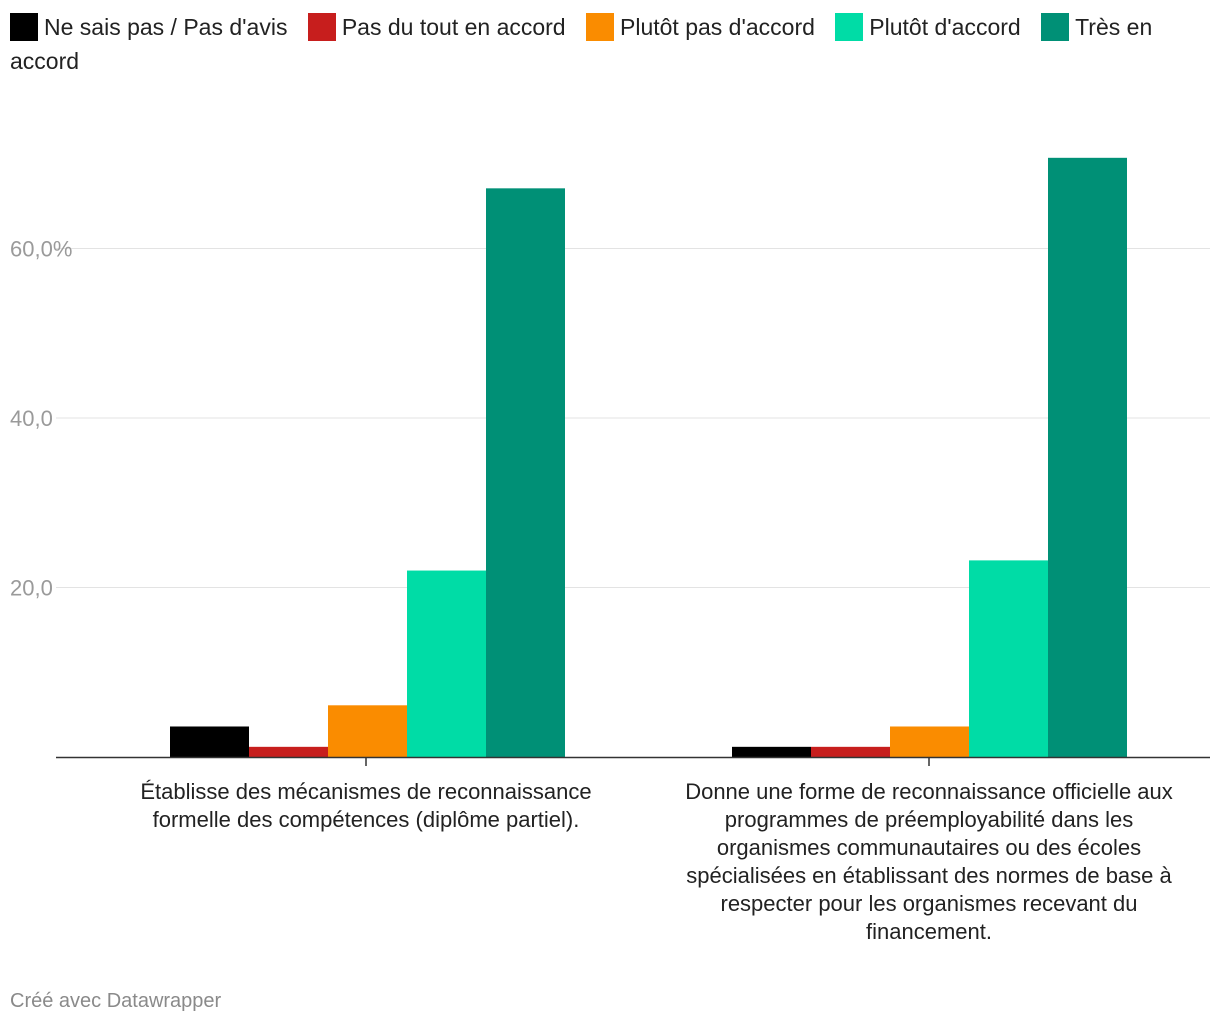  What do you see at coordinates (453, 27) in the screenshot?
I see `legend-label: Pas du tout en accord` at bounding box center [453, 27].